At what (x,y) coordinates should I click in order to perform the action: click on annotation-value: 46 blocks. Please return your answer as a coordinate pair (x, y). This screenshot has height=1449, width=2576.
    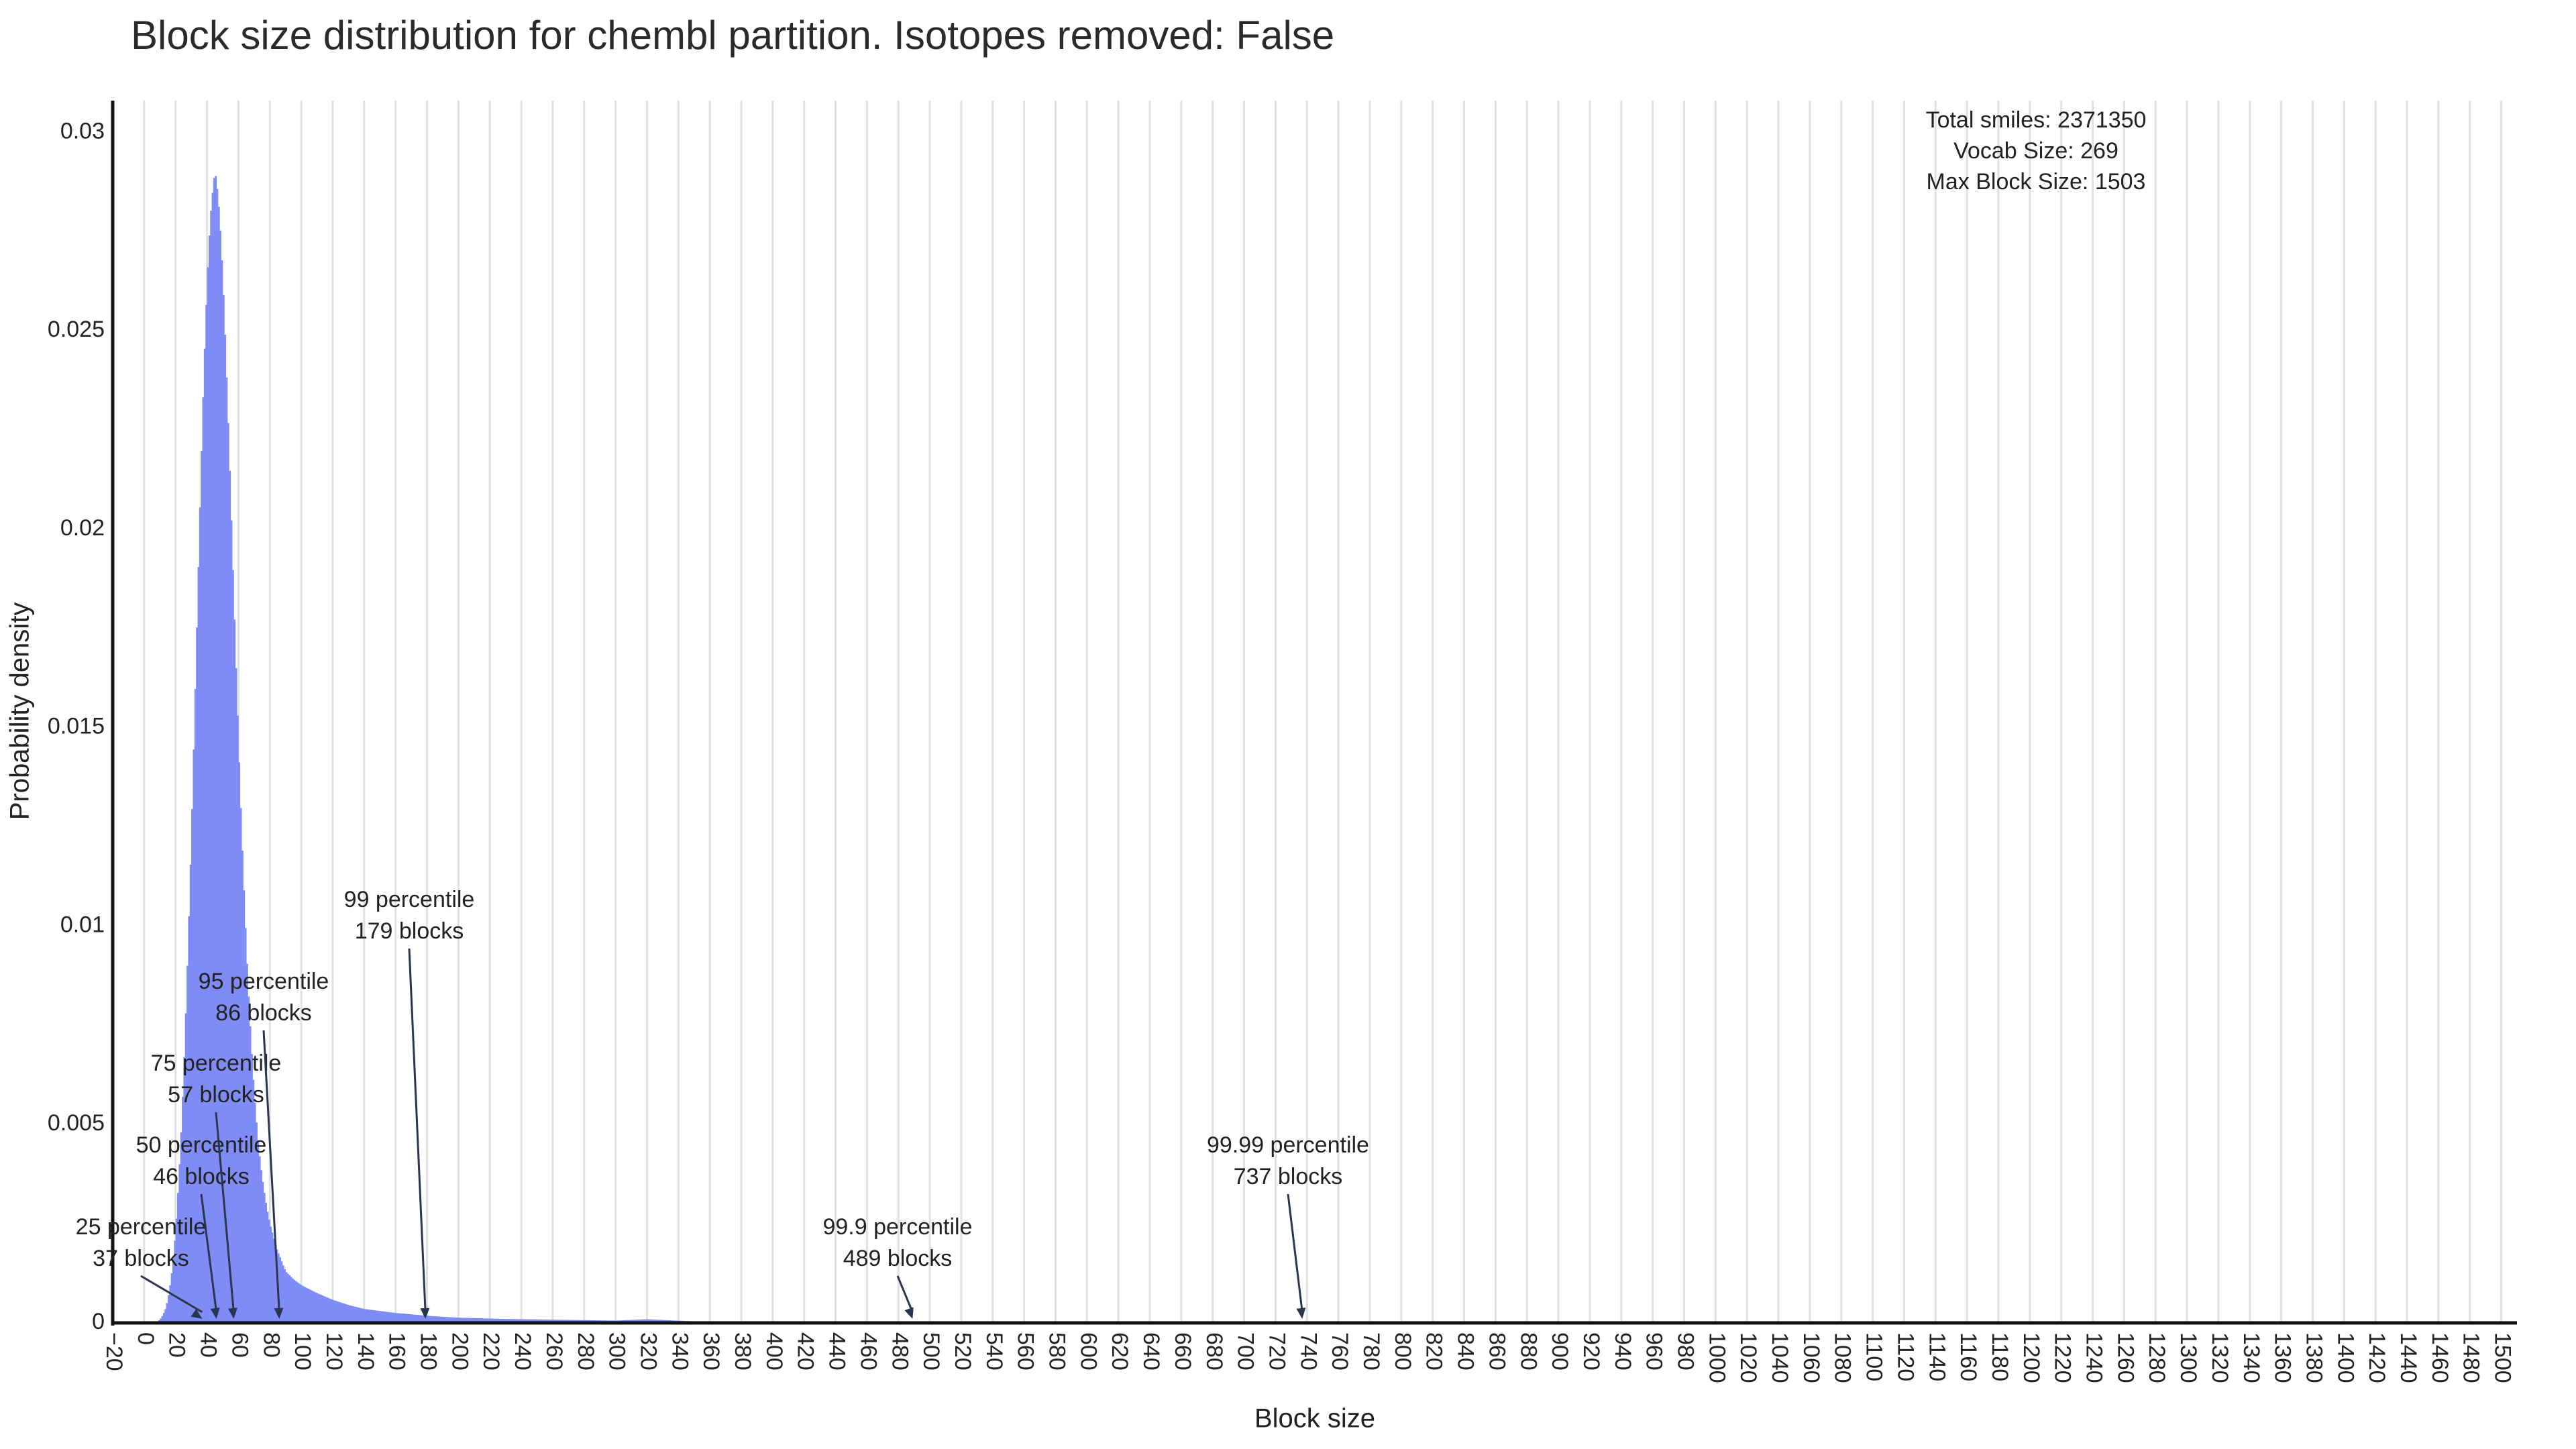
    Looking at the image, I should click on (201, 1176).